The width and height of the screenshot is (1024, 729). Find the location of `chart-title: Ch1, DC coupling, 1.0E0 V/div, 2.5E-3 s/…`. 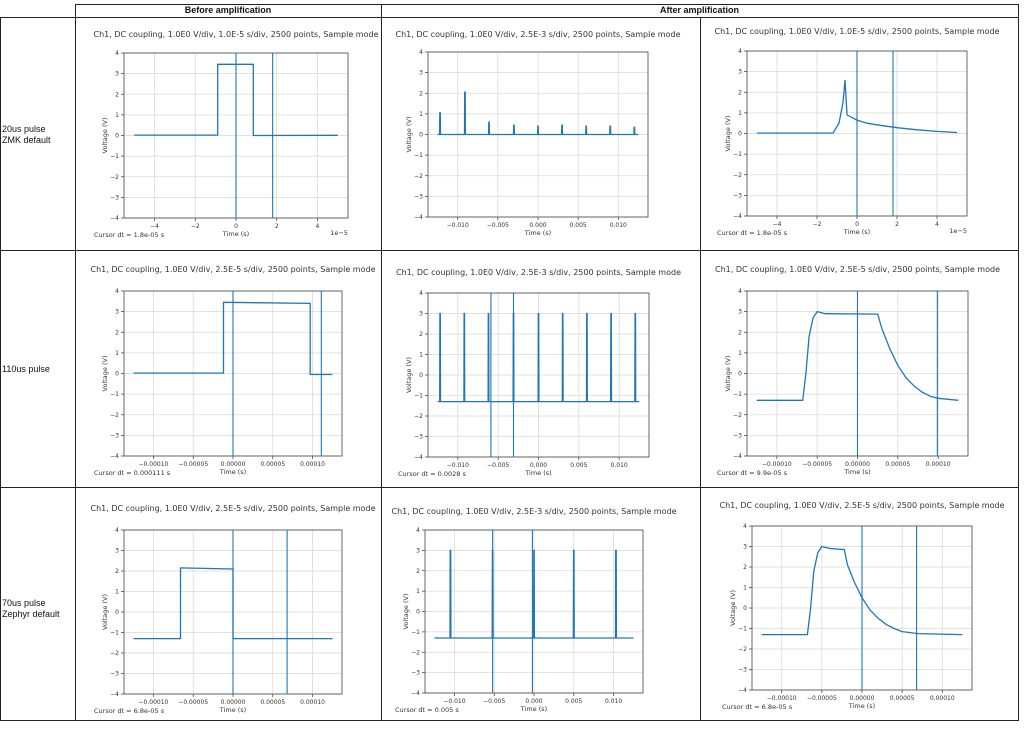

chart-title: Ch1, DC coupling, 1.0E0 V/div, 2.5E-3 s/… is located at coordinates (538, 272).